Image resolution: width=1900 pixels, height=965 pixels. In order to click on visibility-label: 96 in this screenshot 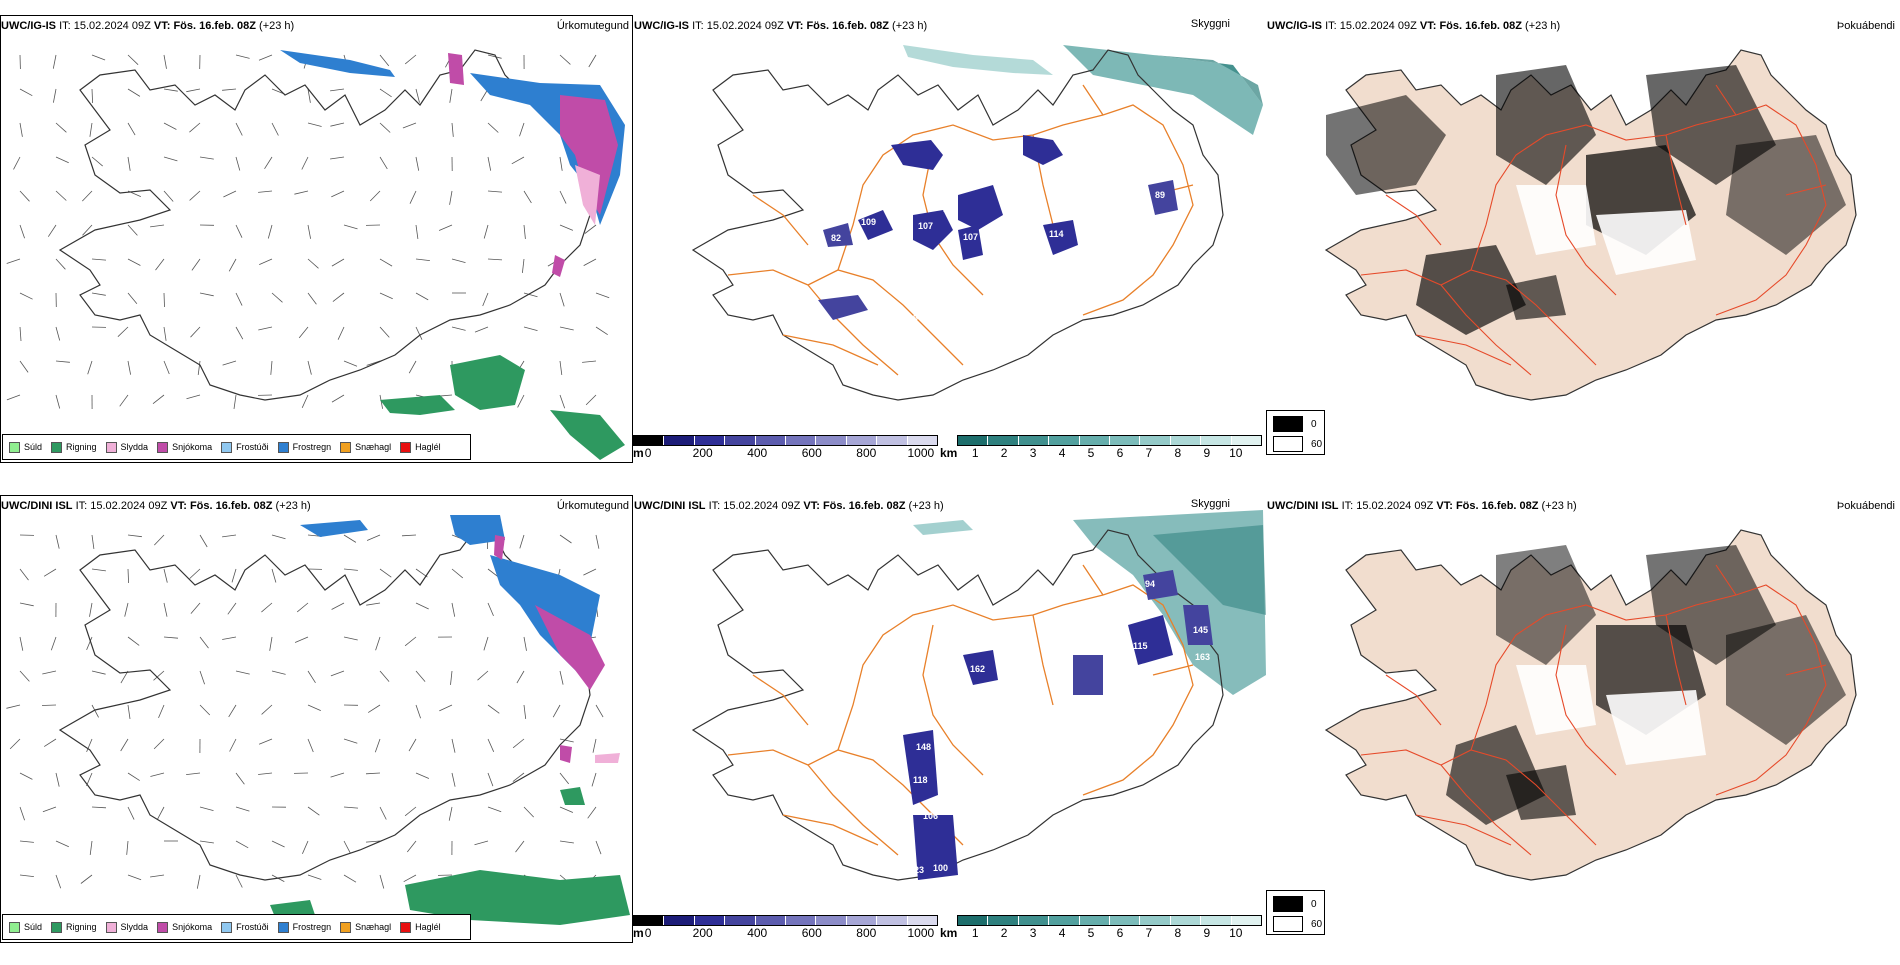, I will do `click(1093, 230)`.